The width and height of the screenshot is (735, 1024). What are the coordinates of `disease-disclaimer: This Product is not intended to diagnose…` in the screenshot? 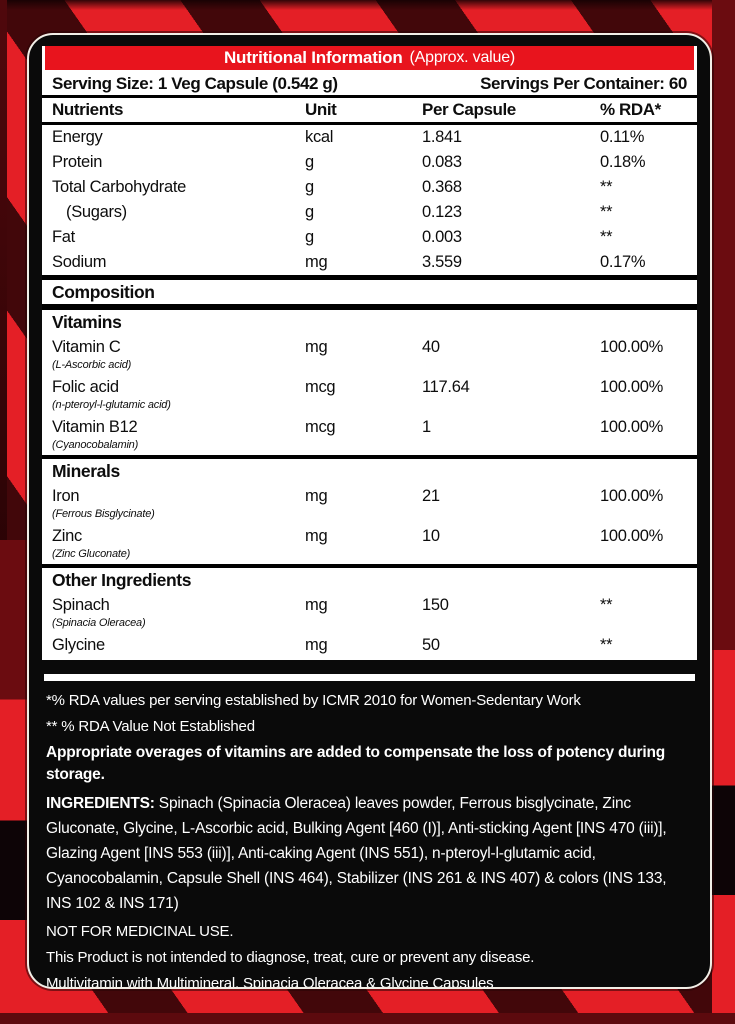 It's located at (290, 957).